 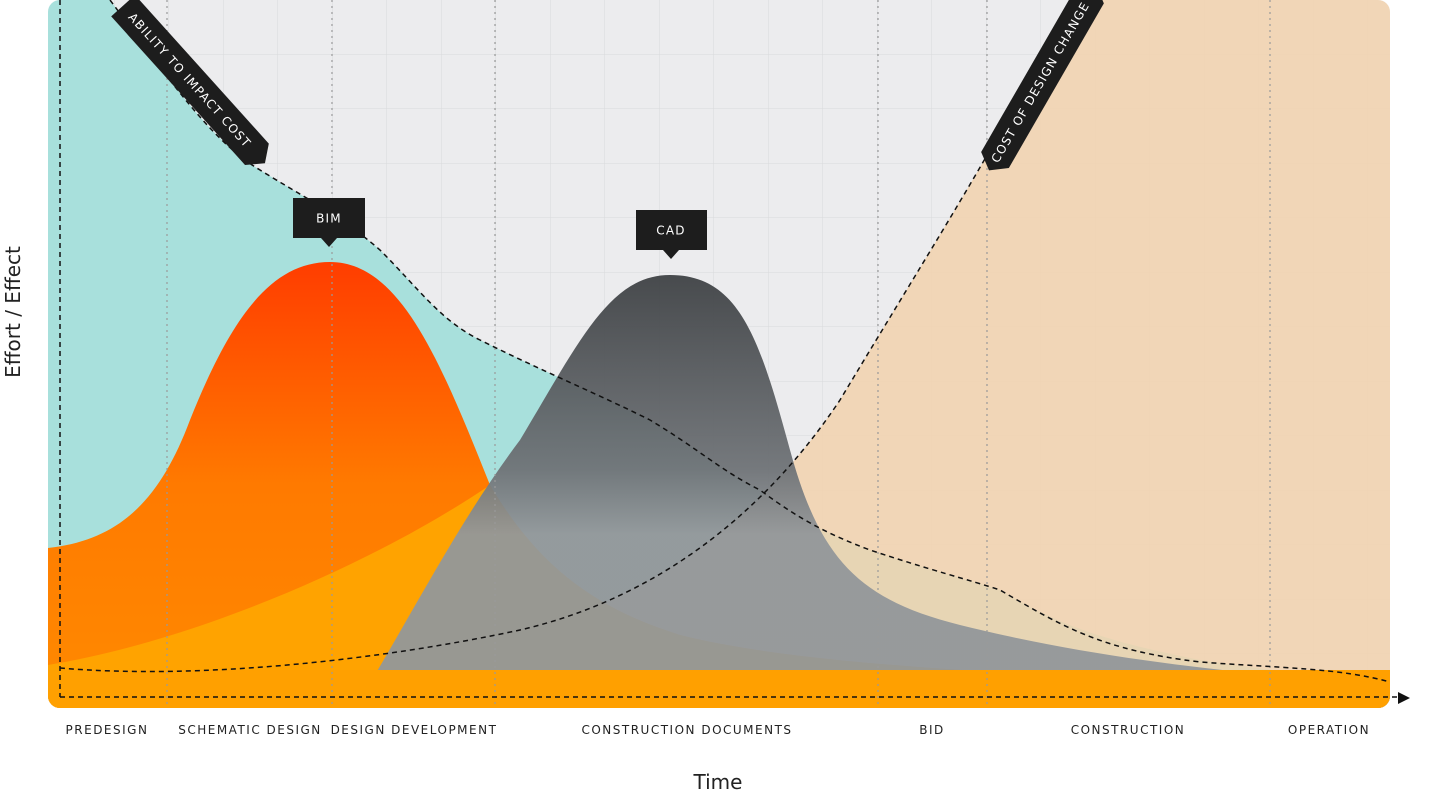 I want to click on phase-label: PREDESIGN, so click(x=107, y=730).